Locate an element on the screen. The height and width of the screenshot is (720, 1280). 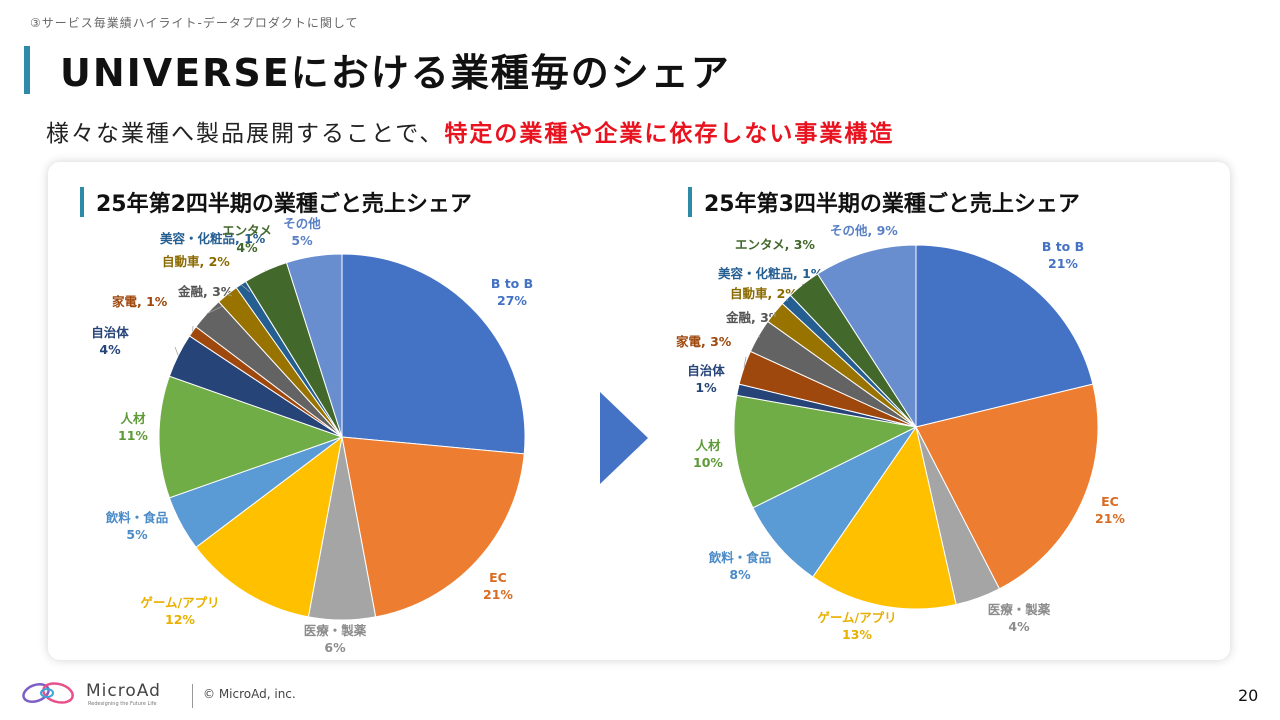
page-subtitle: 様々な業種へ製品展開することで、特定の業種や企業に依存しない事業構造 is located at coordinates (470, 131).